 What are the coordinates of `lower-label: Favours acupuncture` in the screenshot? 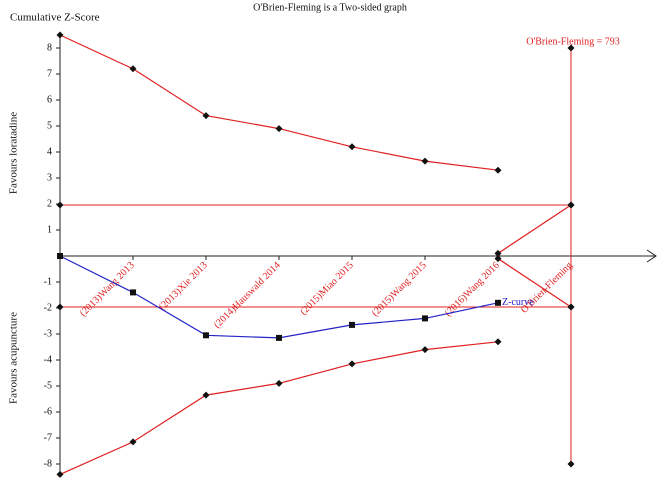 It's located at (14, 358).